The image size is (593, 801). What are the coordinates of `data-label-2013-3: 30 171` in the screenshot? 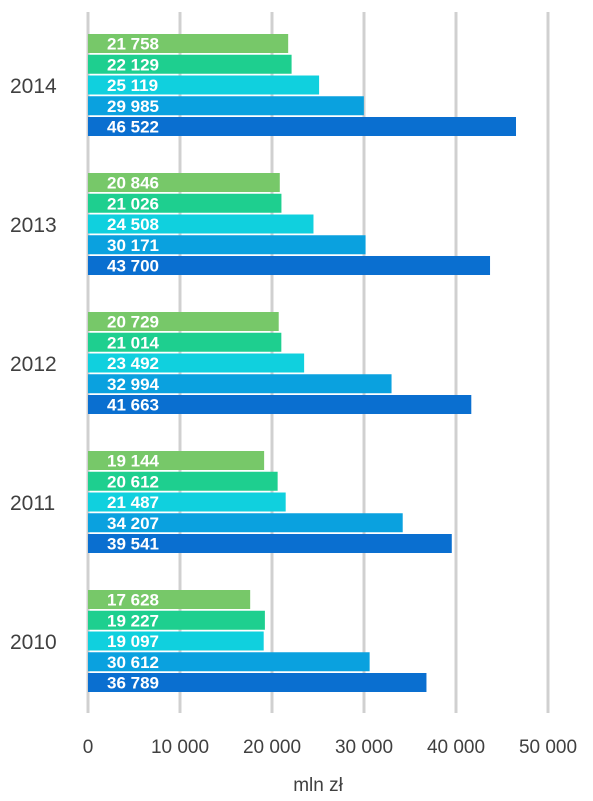 It's located at (133, 245).